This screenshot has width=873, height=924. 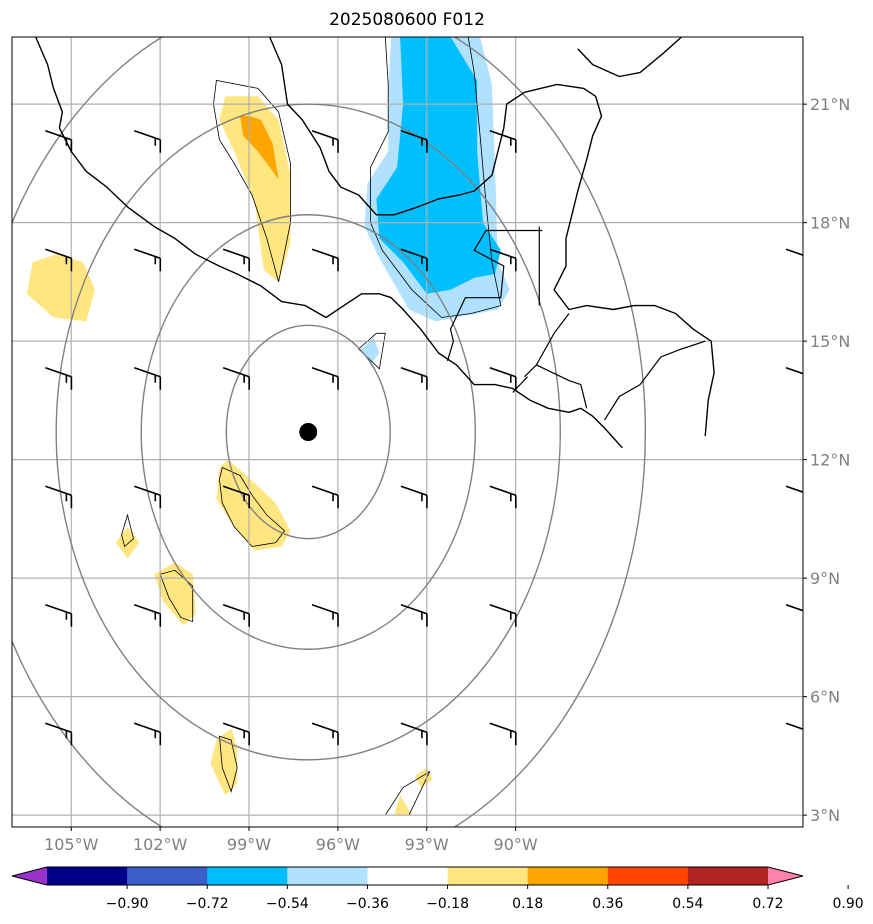 I want to click on y-tick-label: 9°N, so click(x=825, y=578).